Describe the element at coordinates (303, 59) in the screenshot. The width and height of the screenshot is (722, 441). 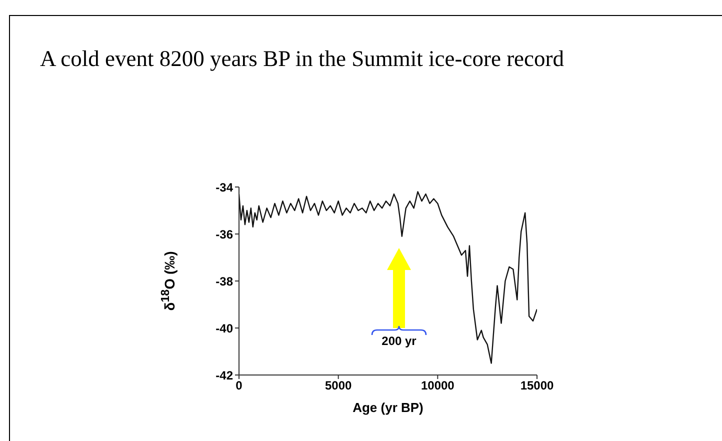
I see `chart-title: A cold event 8200 years BP in the Summit ice-core record` at that location.